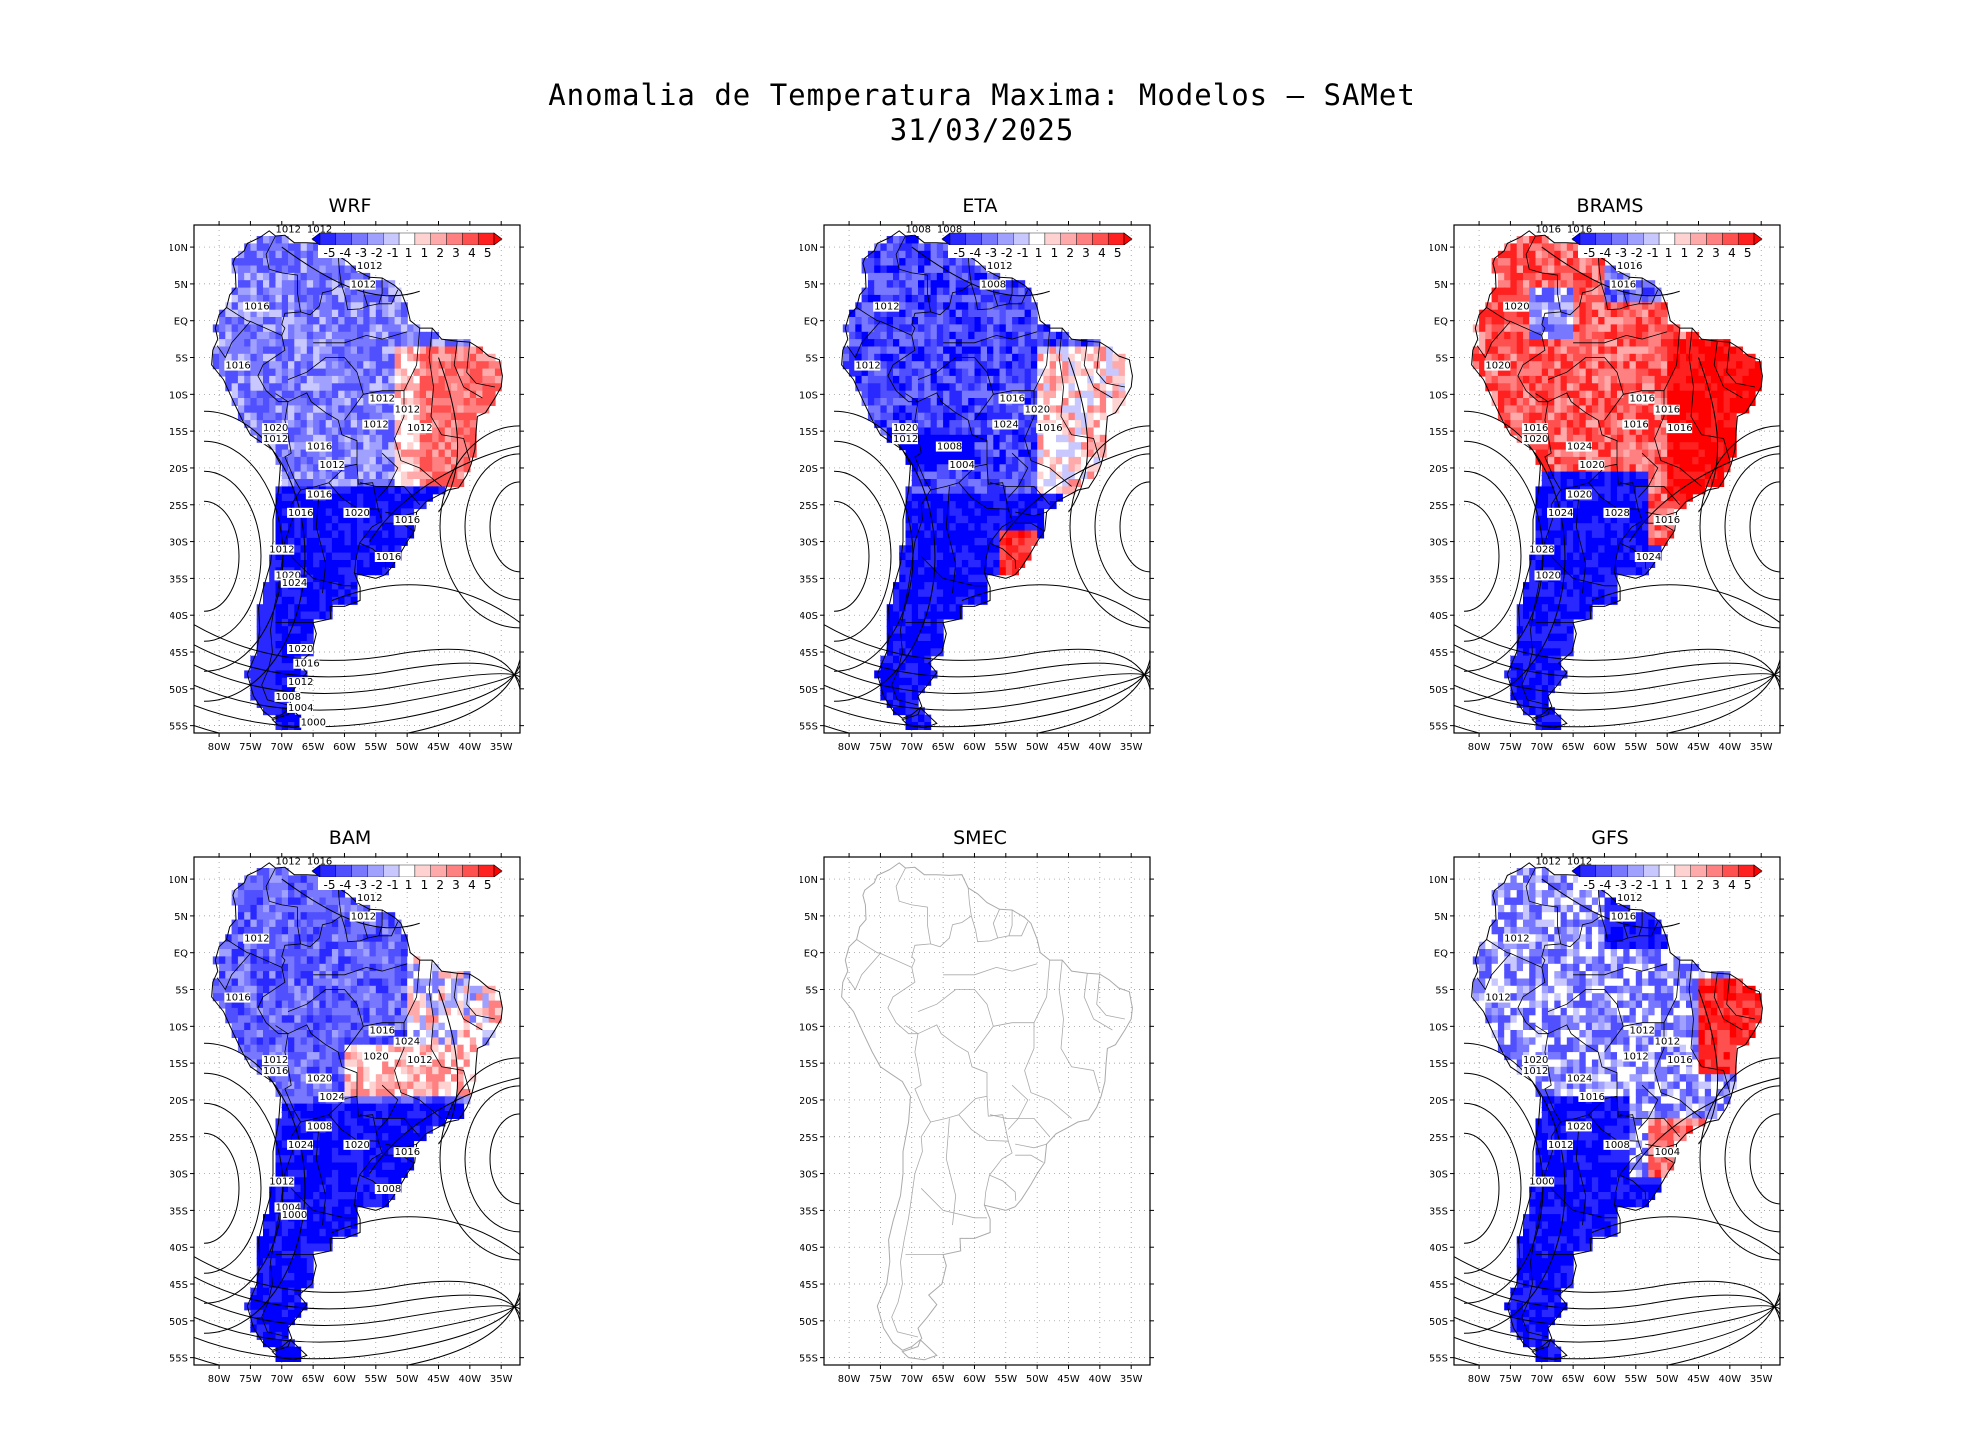 Image resolution: width=1964 pixels, height=1436 pixels. Describe the element at coordinates (1439, 395) in the screenshot. I see `lat-tick-label: 10S` at that location.